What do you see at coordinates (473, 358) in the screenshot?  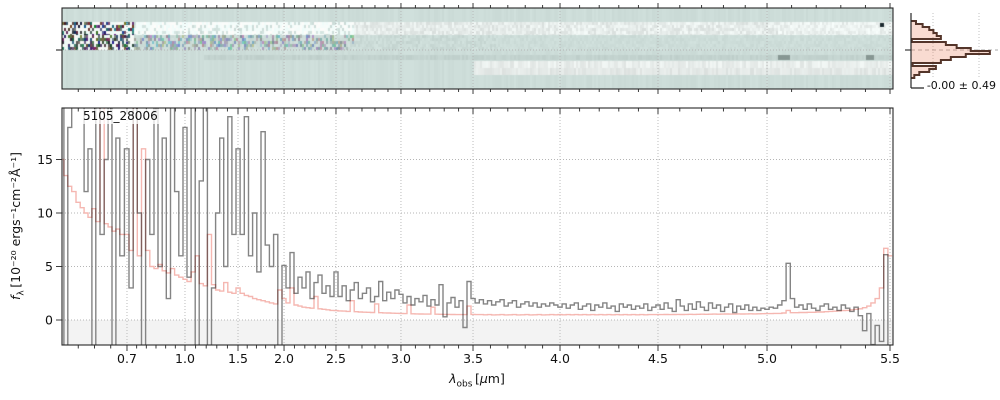 I see `x-tick-label: 3.5` at bounding box center [473, 358].